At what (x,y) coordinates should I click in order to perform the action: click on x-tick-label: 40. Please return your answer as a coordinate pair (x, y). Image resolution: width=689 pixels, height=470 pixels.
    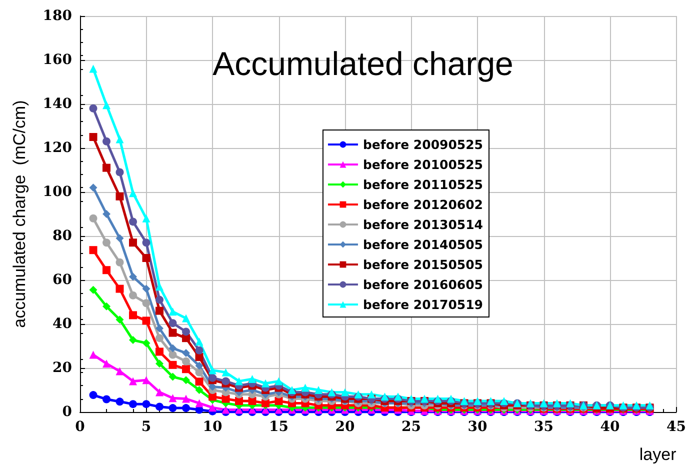
    Looking at the image, I should click on (610, 427).